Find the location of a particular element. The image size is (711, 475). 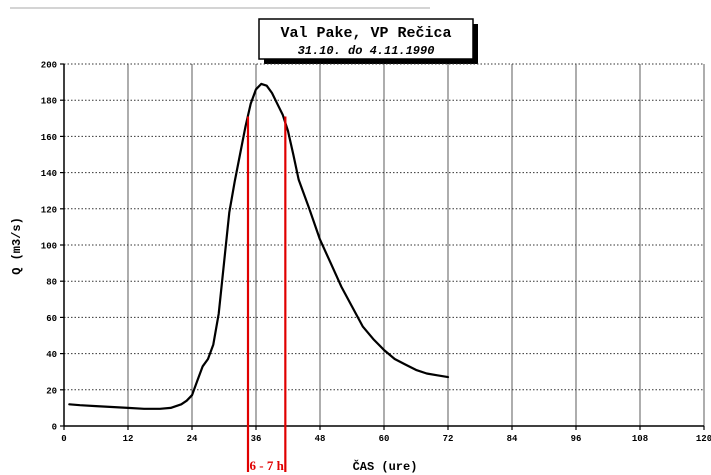

y-tick-label: 40 is located at coordinates (51, 355).